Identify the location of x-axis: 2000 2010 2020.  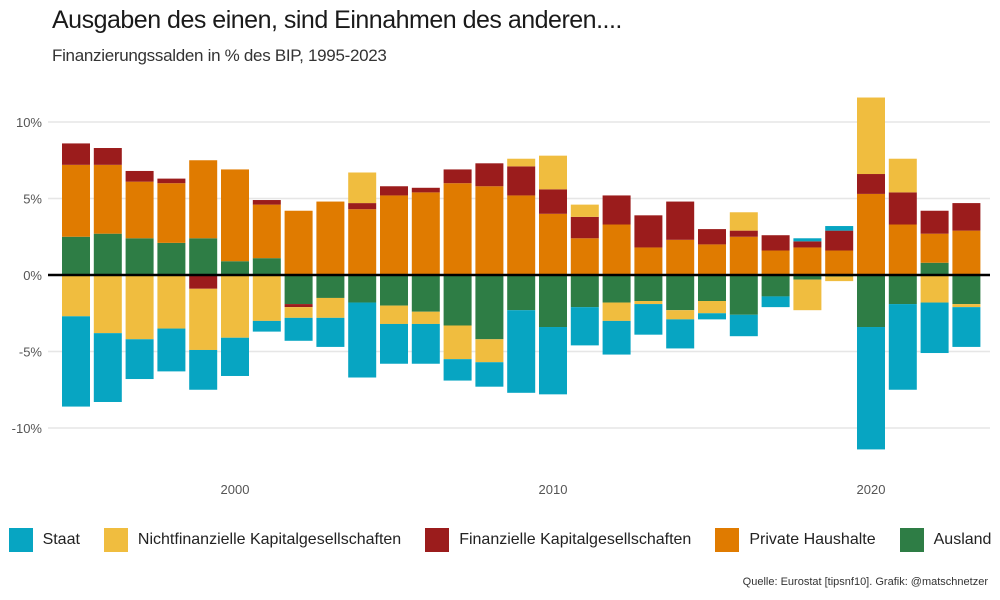
(553, 489).